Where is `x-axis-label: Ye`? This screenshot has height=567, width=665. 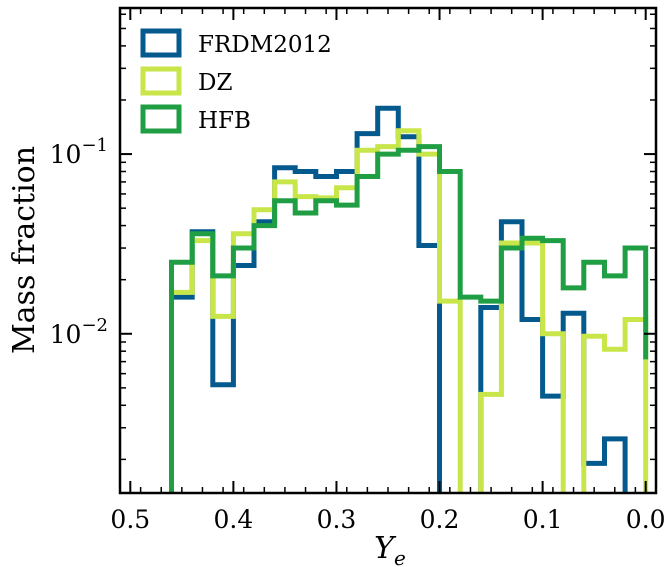 x-axis-label: Ye is located at coordinates (390, 549).